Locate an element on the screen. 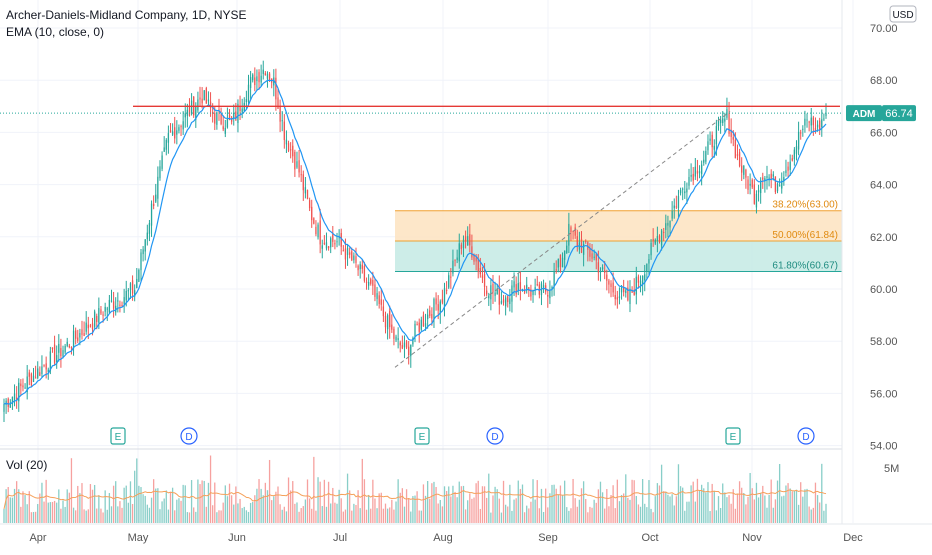  volume-bars is located at coordinates (415, 489).